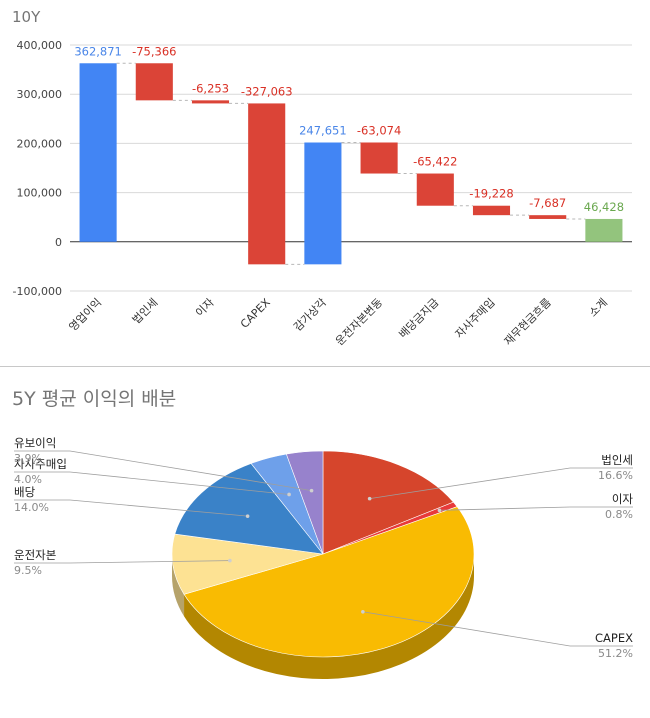 Image resolution: width=650 pixels, height=718 pixels. What do you see at coordinates (154, 51) in the screenshot?
I see `data-label: -75,366` at bounding box center [154, 51].